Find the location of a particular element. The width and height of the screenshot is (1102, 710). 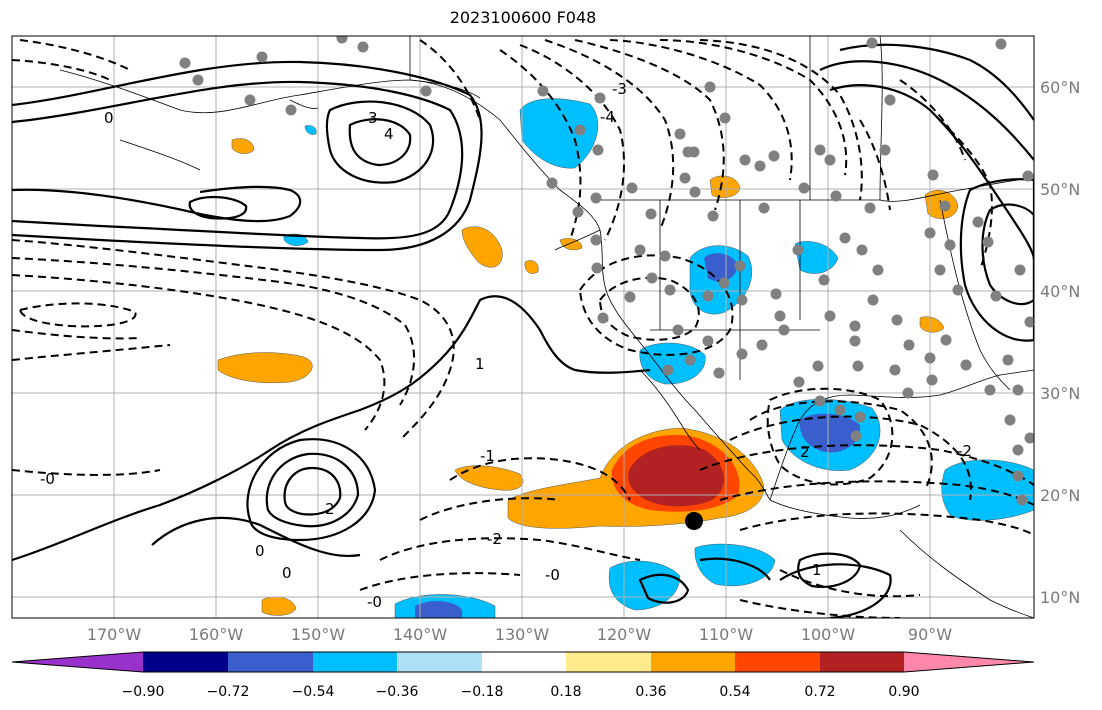

contour-label: -4 is located at coordinates (607, 117).